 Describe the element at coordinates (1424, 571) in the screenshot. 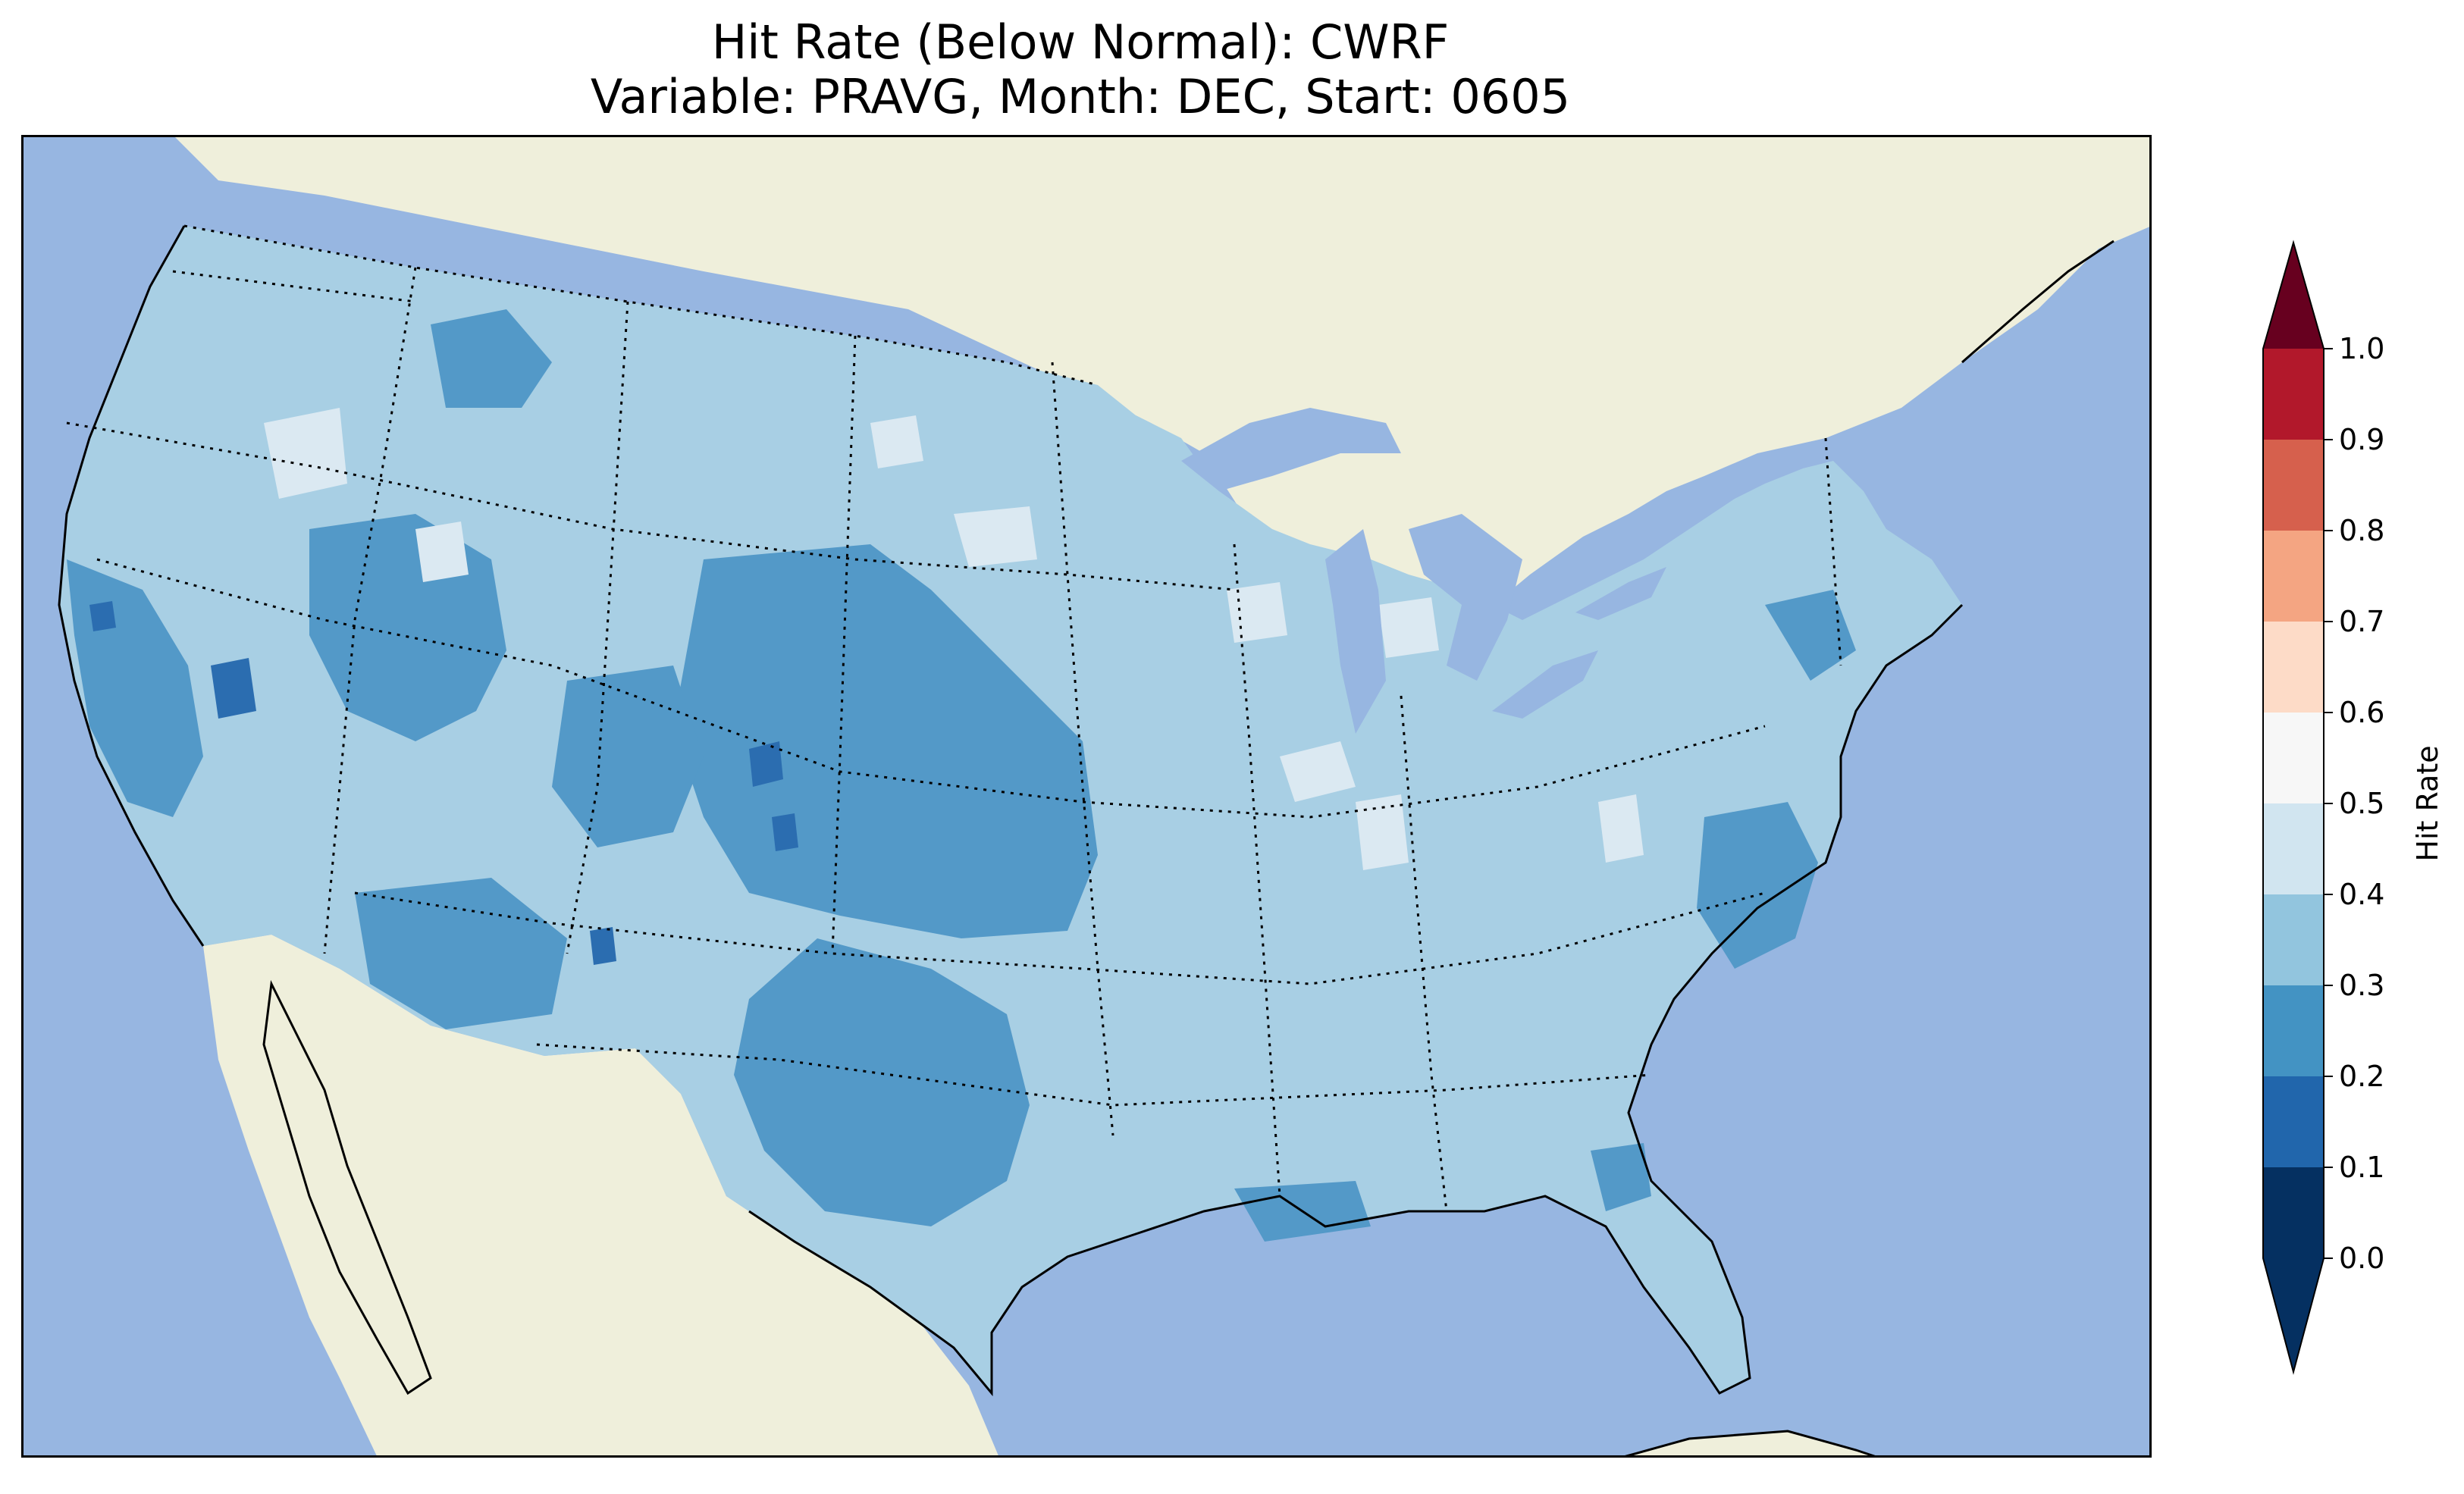

I see `great-lakes` at that location.